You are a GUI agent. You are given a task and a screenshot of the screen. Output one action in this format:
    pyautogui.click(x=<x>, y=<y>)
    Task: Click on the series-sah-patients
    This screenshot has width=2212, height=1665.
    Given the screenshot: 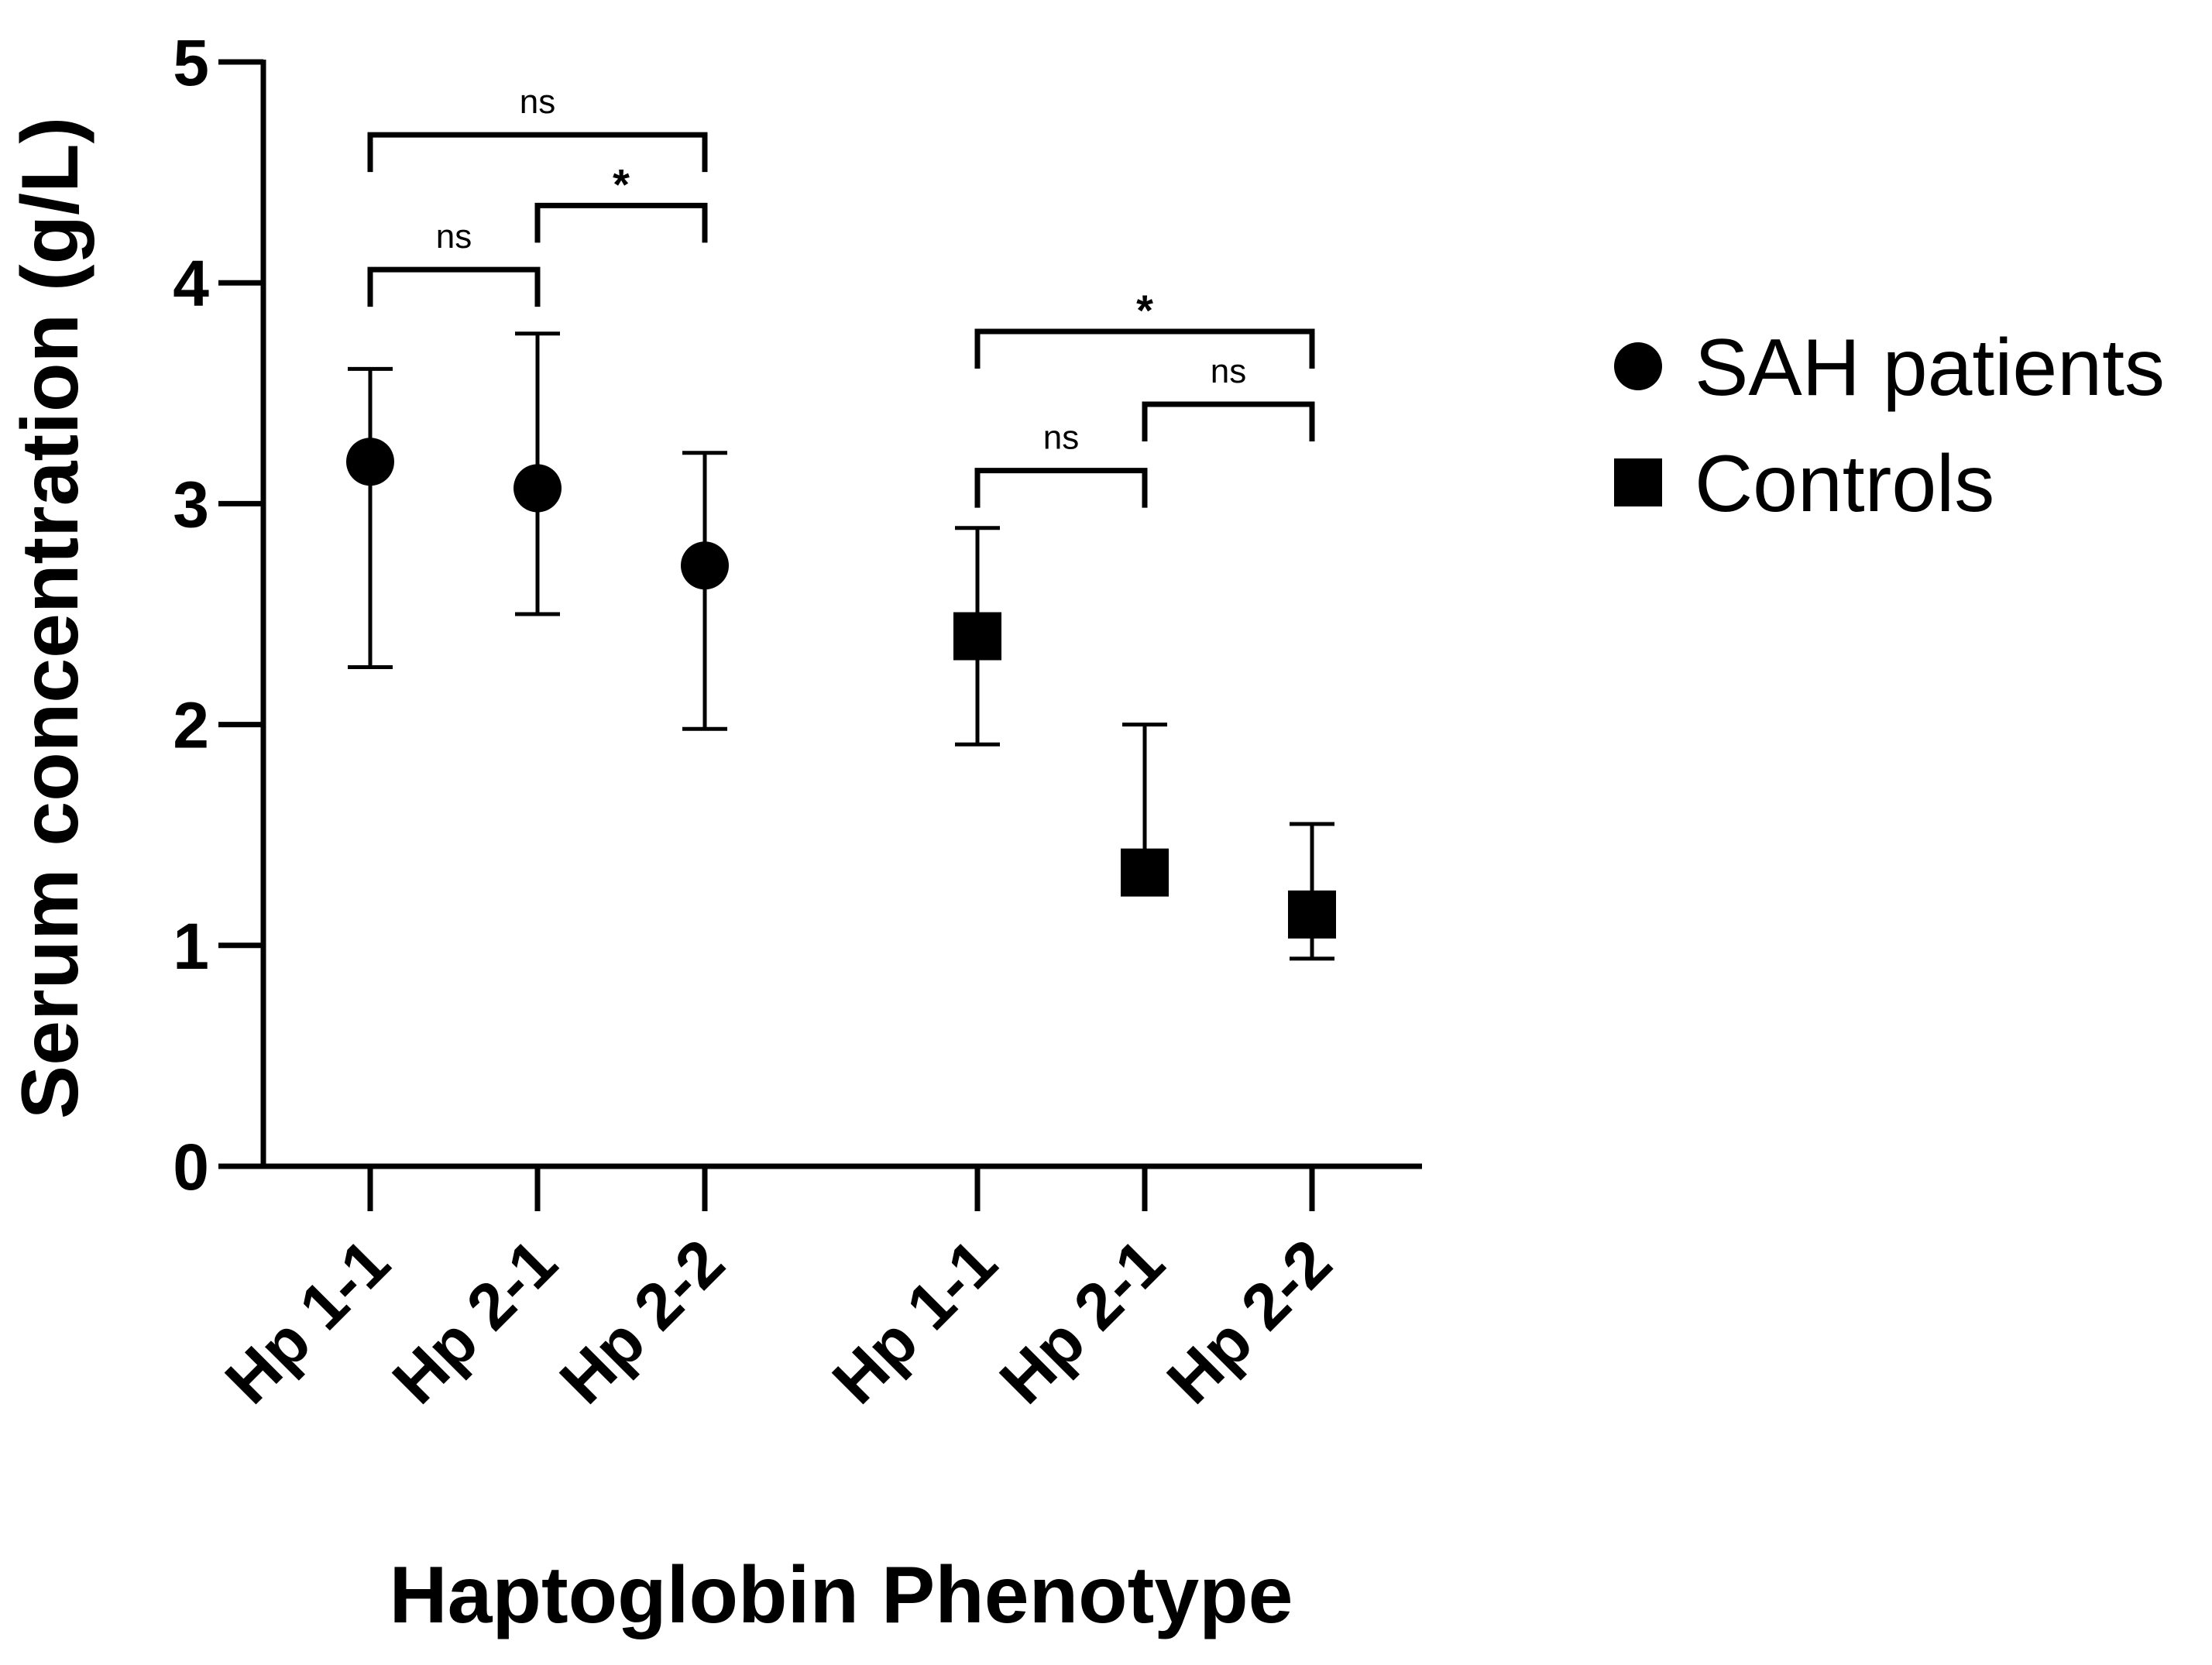 What is the action you would take?
    pyautogui.click(x=537, y=531)
    